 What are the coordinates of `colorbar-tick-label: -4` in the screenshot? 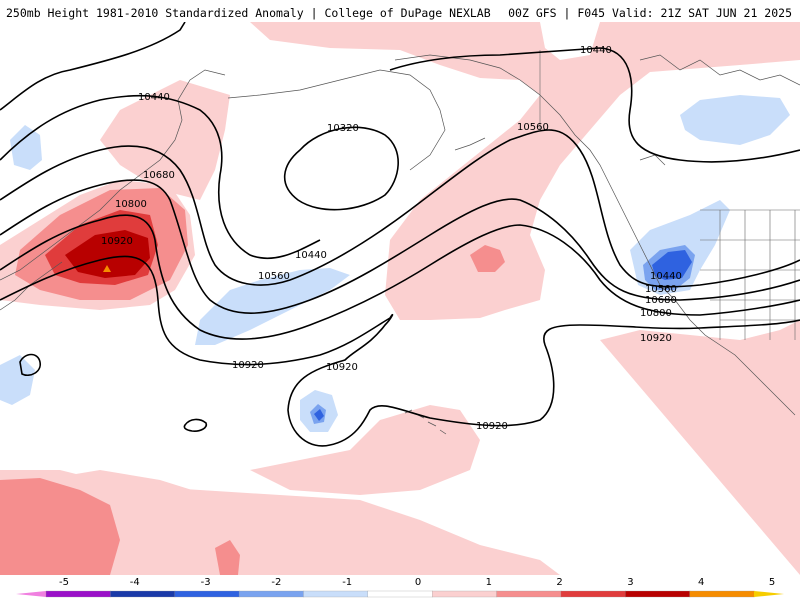 It's located at (135, 582).